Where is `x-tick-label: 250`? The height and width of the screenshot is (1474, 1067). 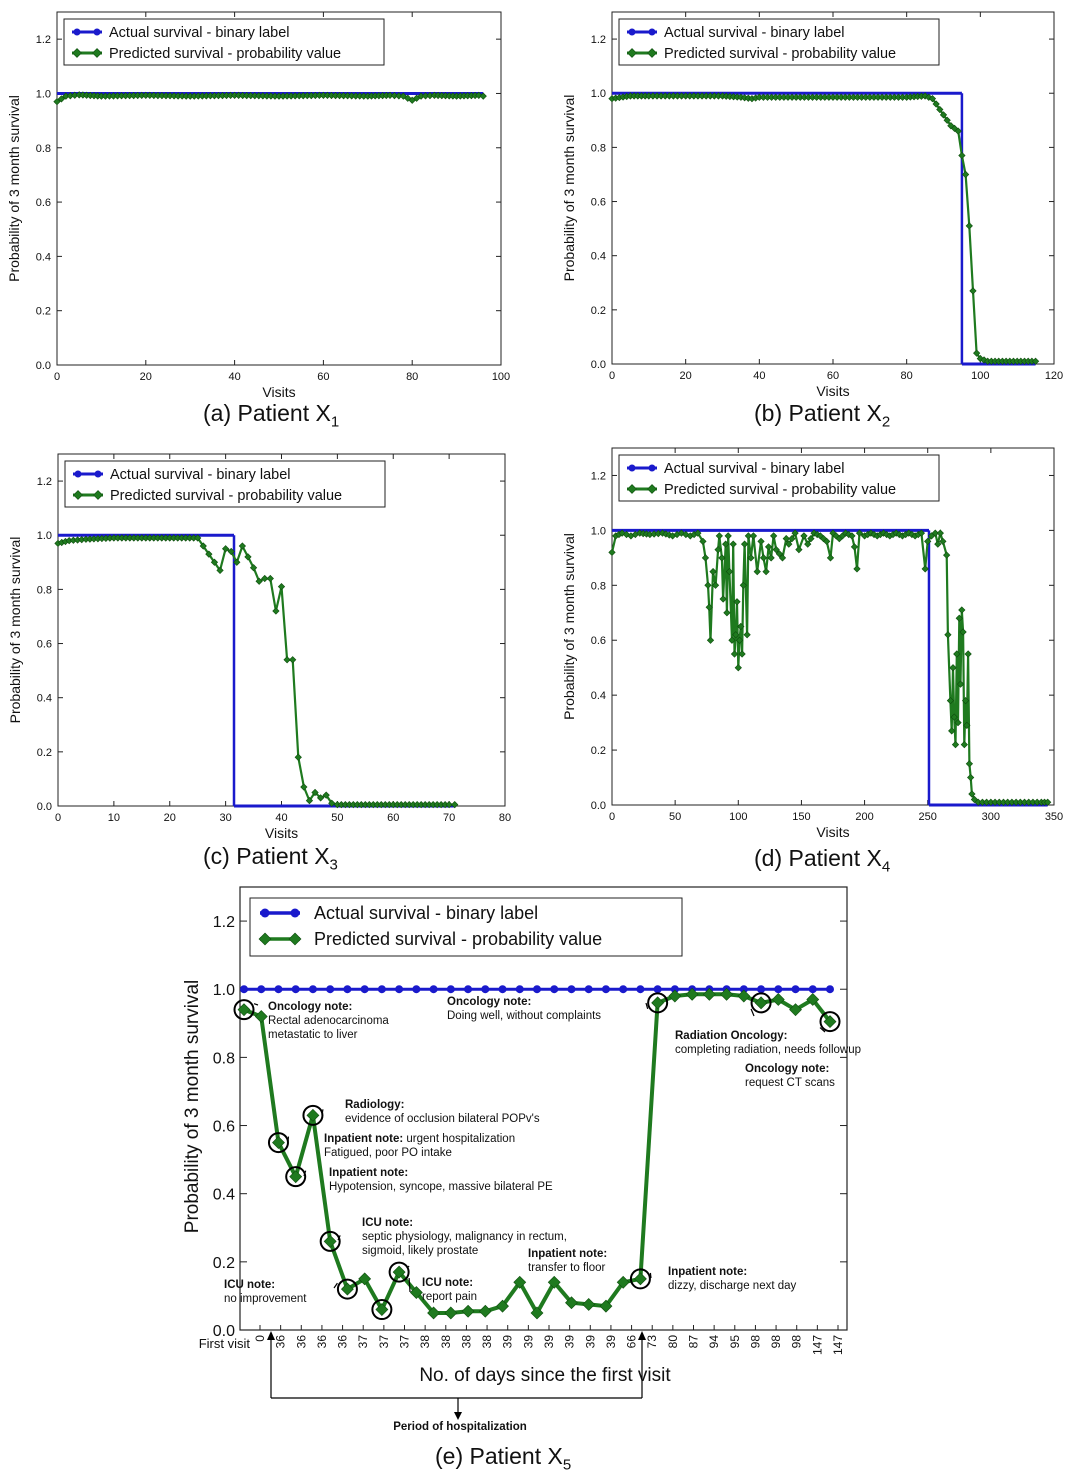
x-tick-label: 250 is located at coordinates (928, 817).